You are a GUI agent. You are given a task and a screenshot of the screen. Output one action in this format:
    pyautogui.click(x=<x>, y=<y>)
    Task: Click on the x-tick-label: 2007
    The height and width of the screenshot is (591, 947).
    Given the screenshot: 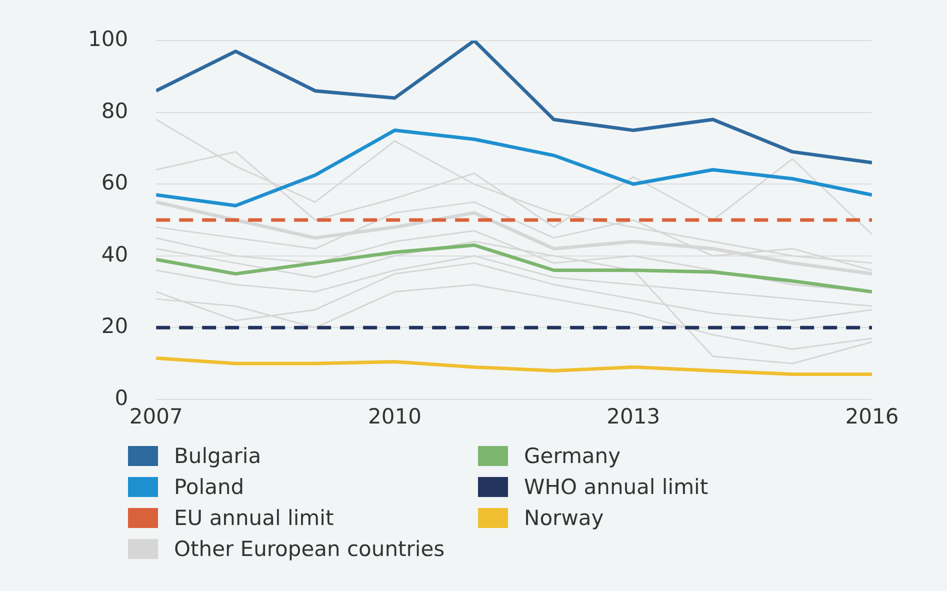 What is the action you would take?
    pyautogui.click(x=156, y=416)
    